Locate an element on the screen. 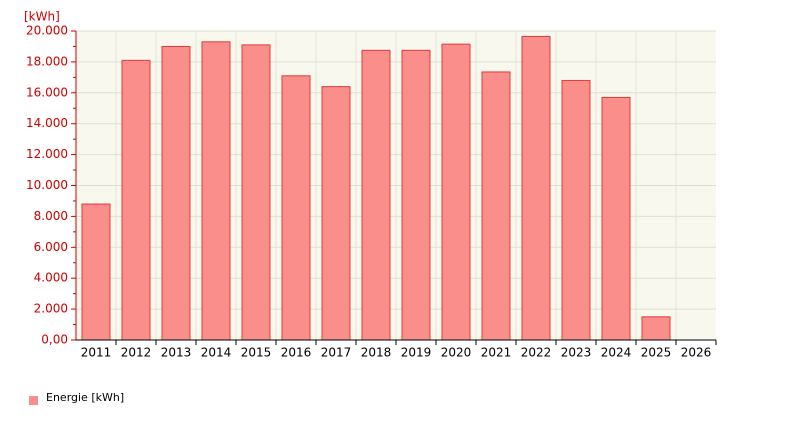 This screenshot has height=424, width=790. y-tick-label: 10.000 is located at coordinates (47, 185).